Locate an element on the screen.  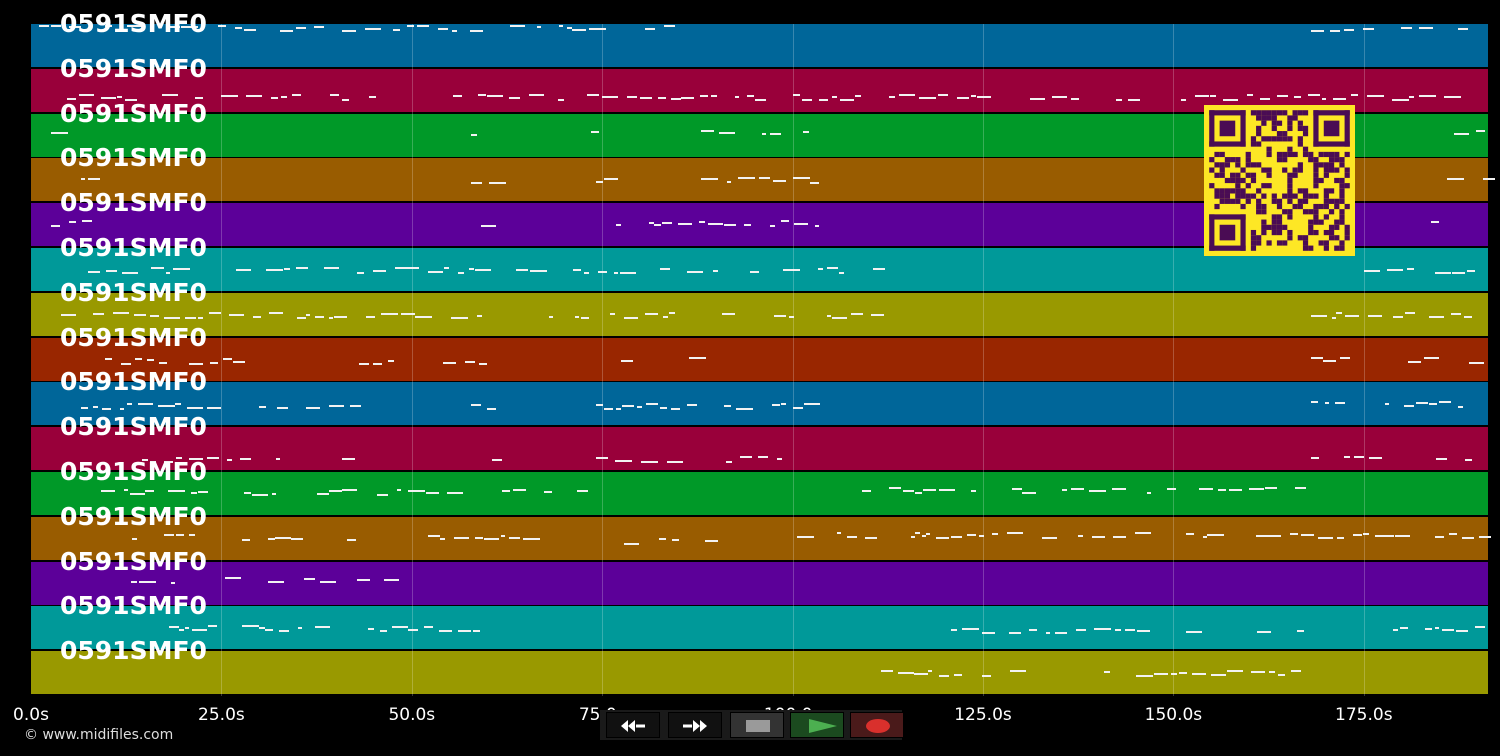
time-tick-label: 25.0s is located at coordinates (221, 715).